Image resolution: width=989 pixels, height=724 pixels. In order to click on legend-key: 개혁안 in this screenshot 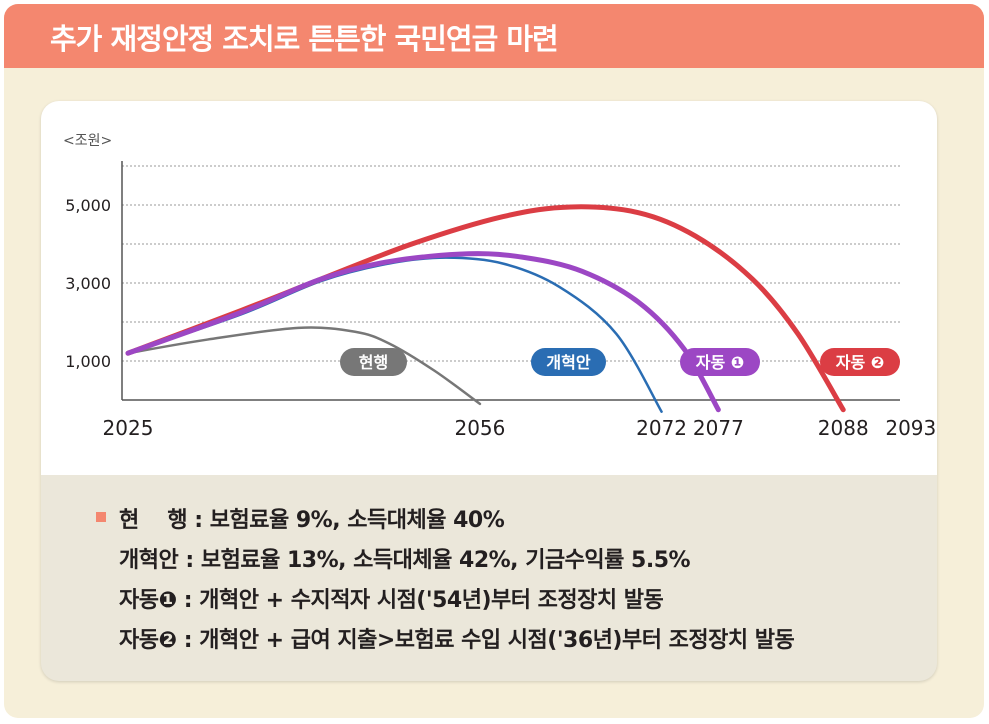, I will do `click(149, 560)`.